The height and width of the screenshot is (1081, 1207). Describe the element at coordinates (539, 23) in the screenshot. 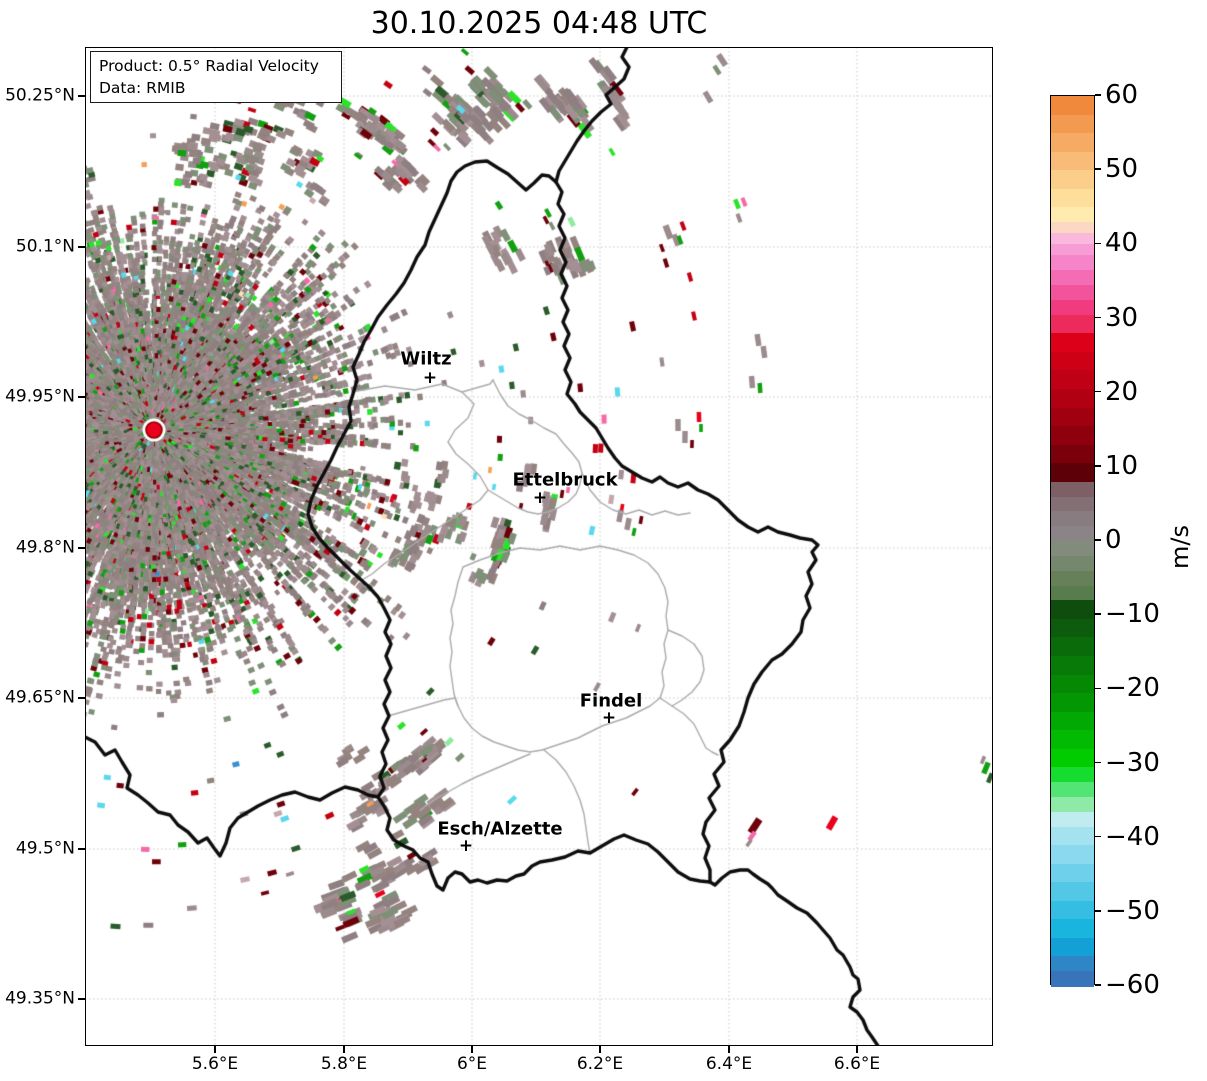

I see `figure-title: 30.10.2025 04:48 UTC` at that location.